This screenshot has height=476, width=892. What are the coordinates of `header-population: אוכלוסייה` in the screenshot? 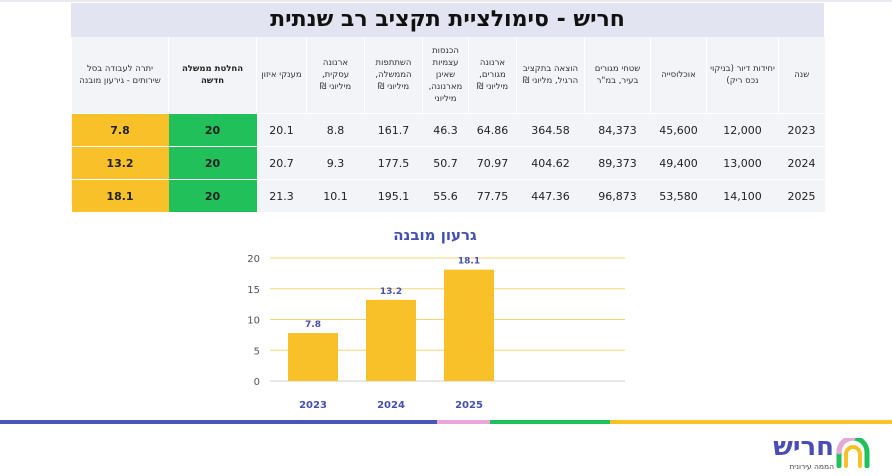 It's located at (678, 75).